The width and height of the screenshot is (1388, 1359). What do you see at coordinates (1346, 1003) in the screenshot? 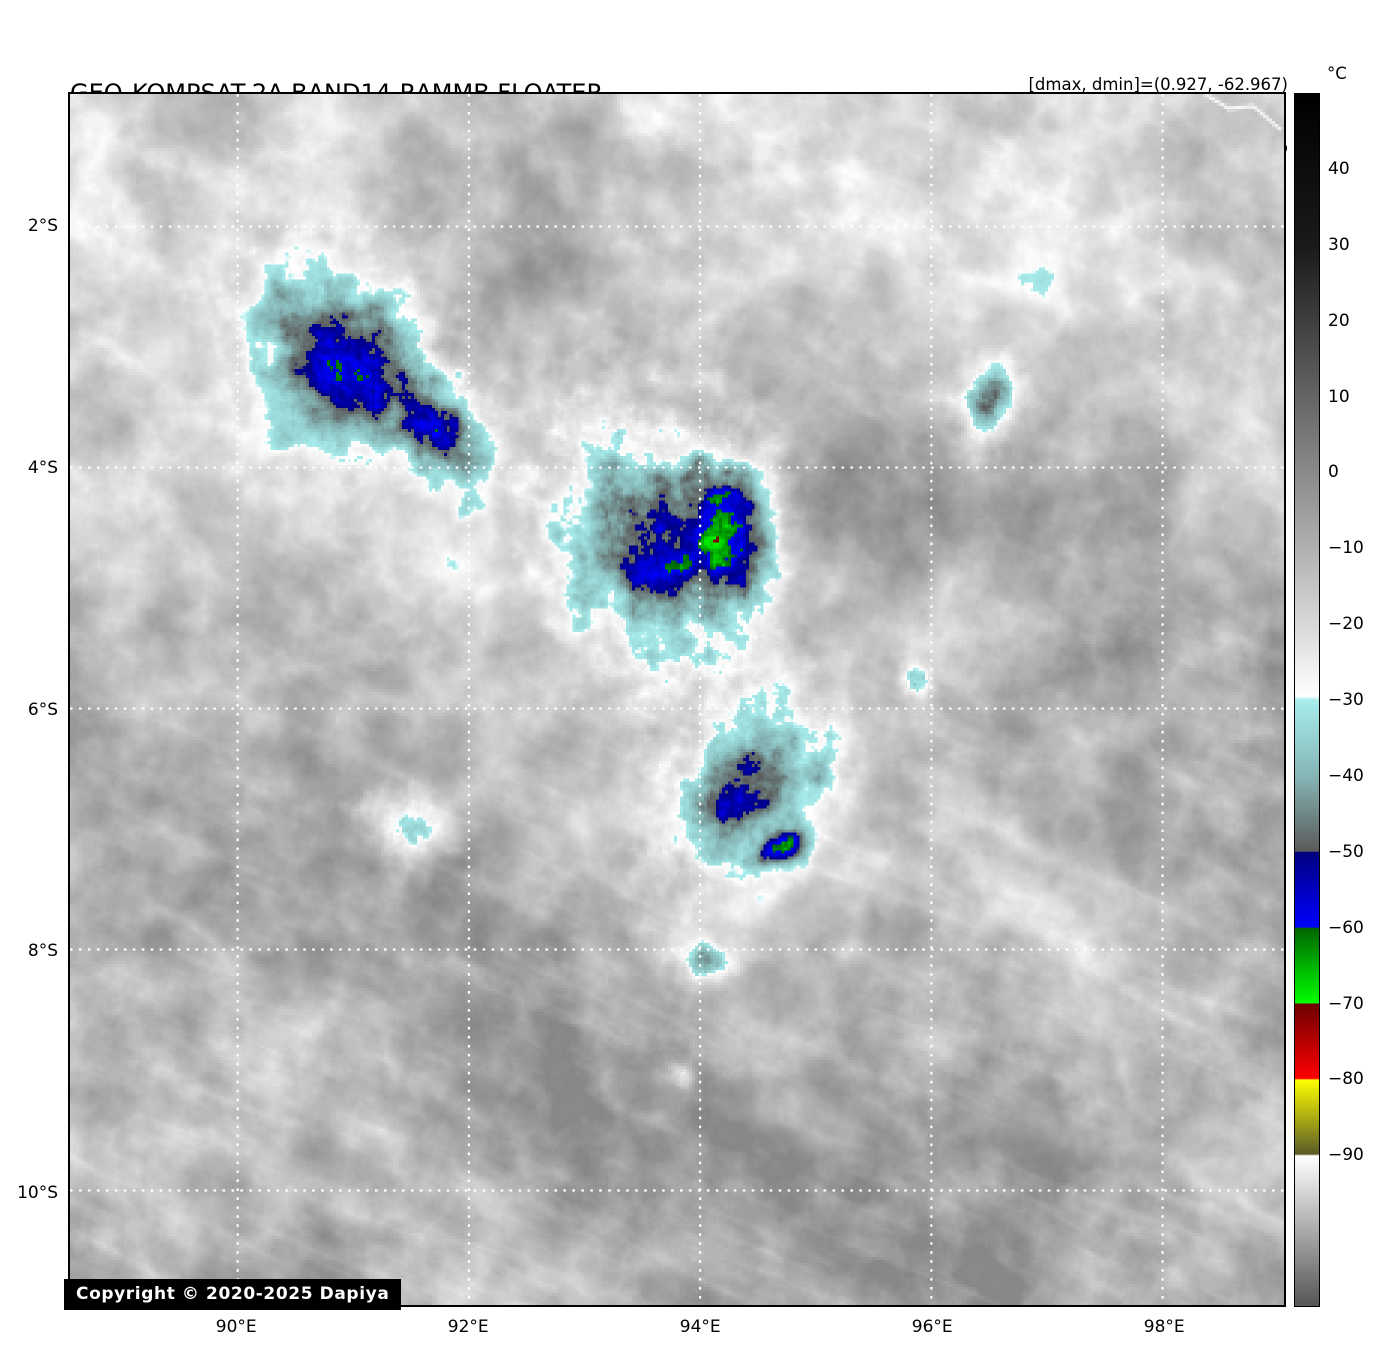
I see `colorbar-tick-label: −70` at bounding box center [1346, 1003].